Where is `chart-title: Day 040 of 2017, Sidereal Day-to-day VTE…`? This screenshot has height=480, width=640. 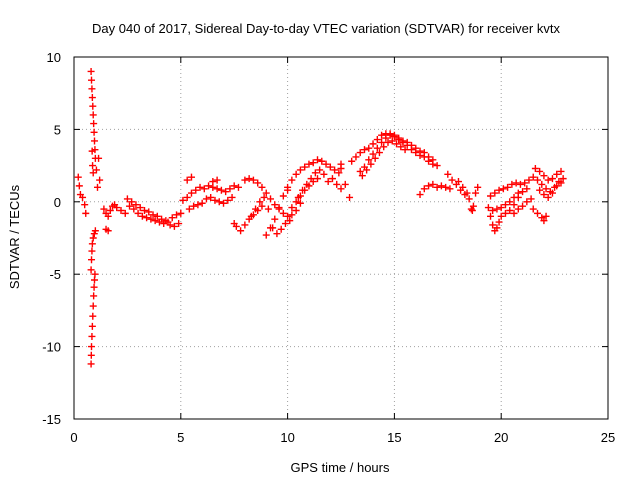
chart-title: Day 040 of 2017, Sidereal Day-to-day VTE… is located at coordinates (326, 28).